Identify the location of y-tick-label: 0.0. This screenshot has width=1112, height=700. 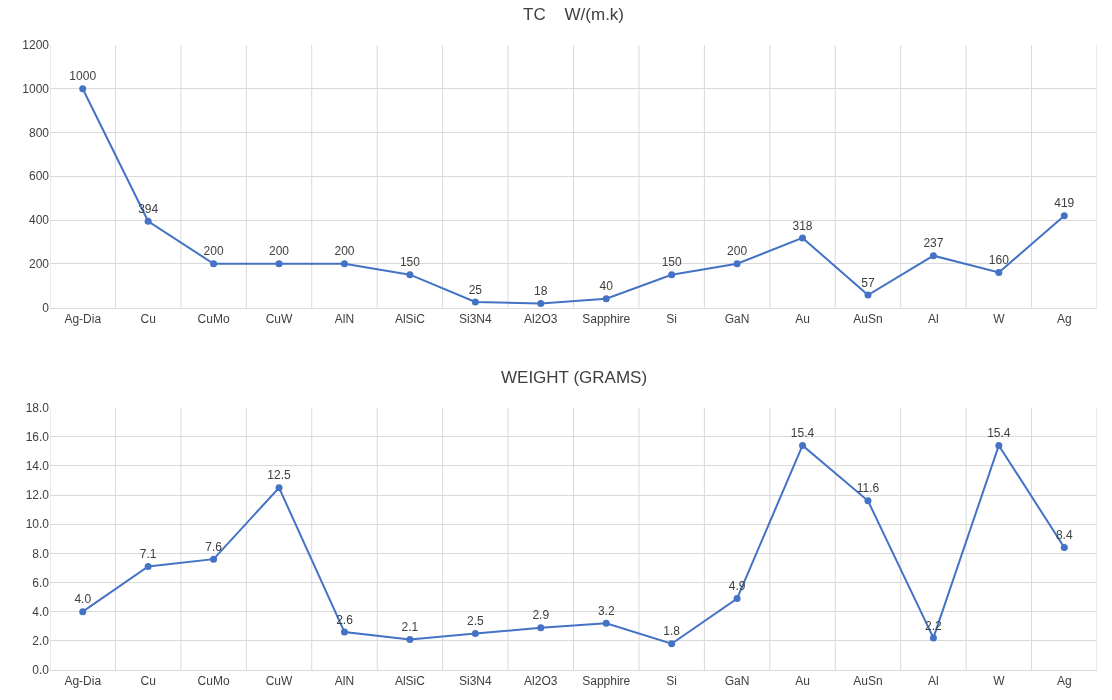
(41, 670).